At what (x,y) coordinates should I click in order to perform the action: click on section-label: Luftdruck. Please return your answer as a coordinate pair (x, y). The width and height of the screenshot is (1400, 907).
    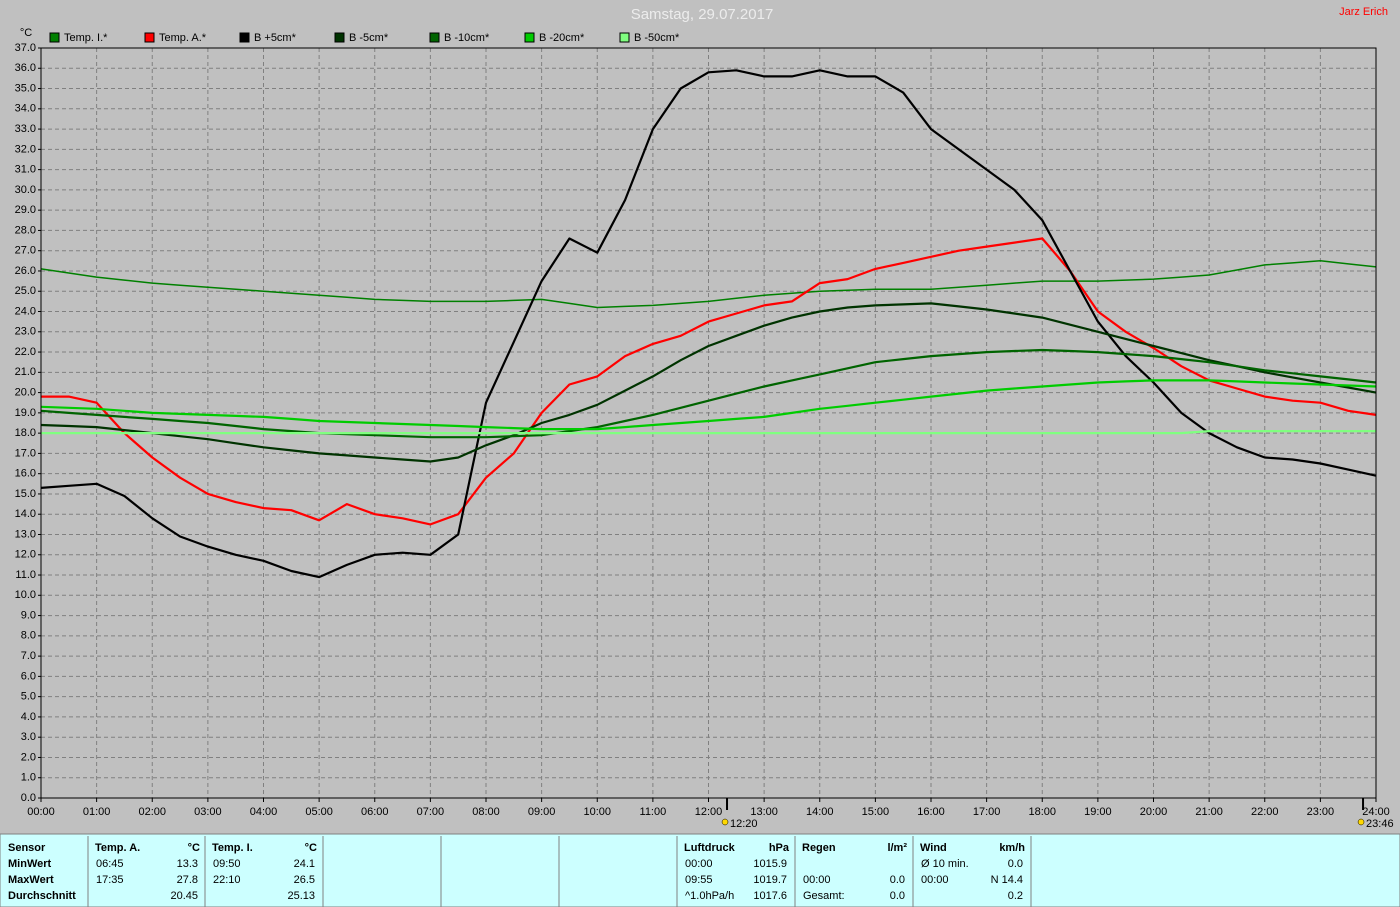
    Looking at the image, I should click on (710, 848).